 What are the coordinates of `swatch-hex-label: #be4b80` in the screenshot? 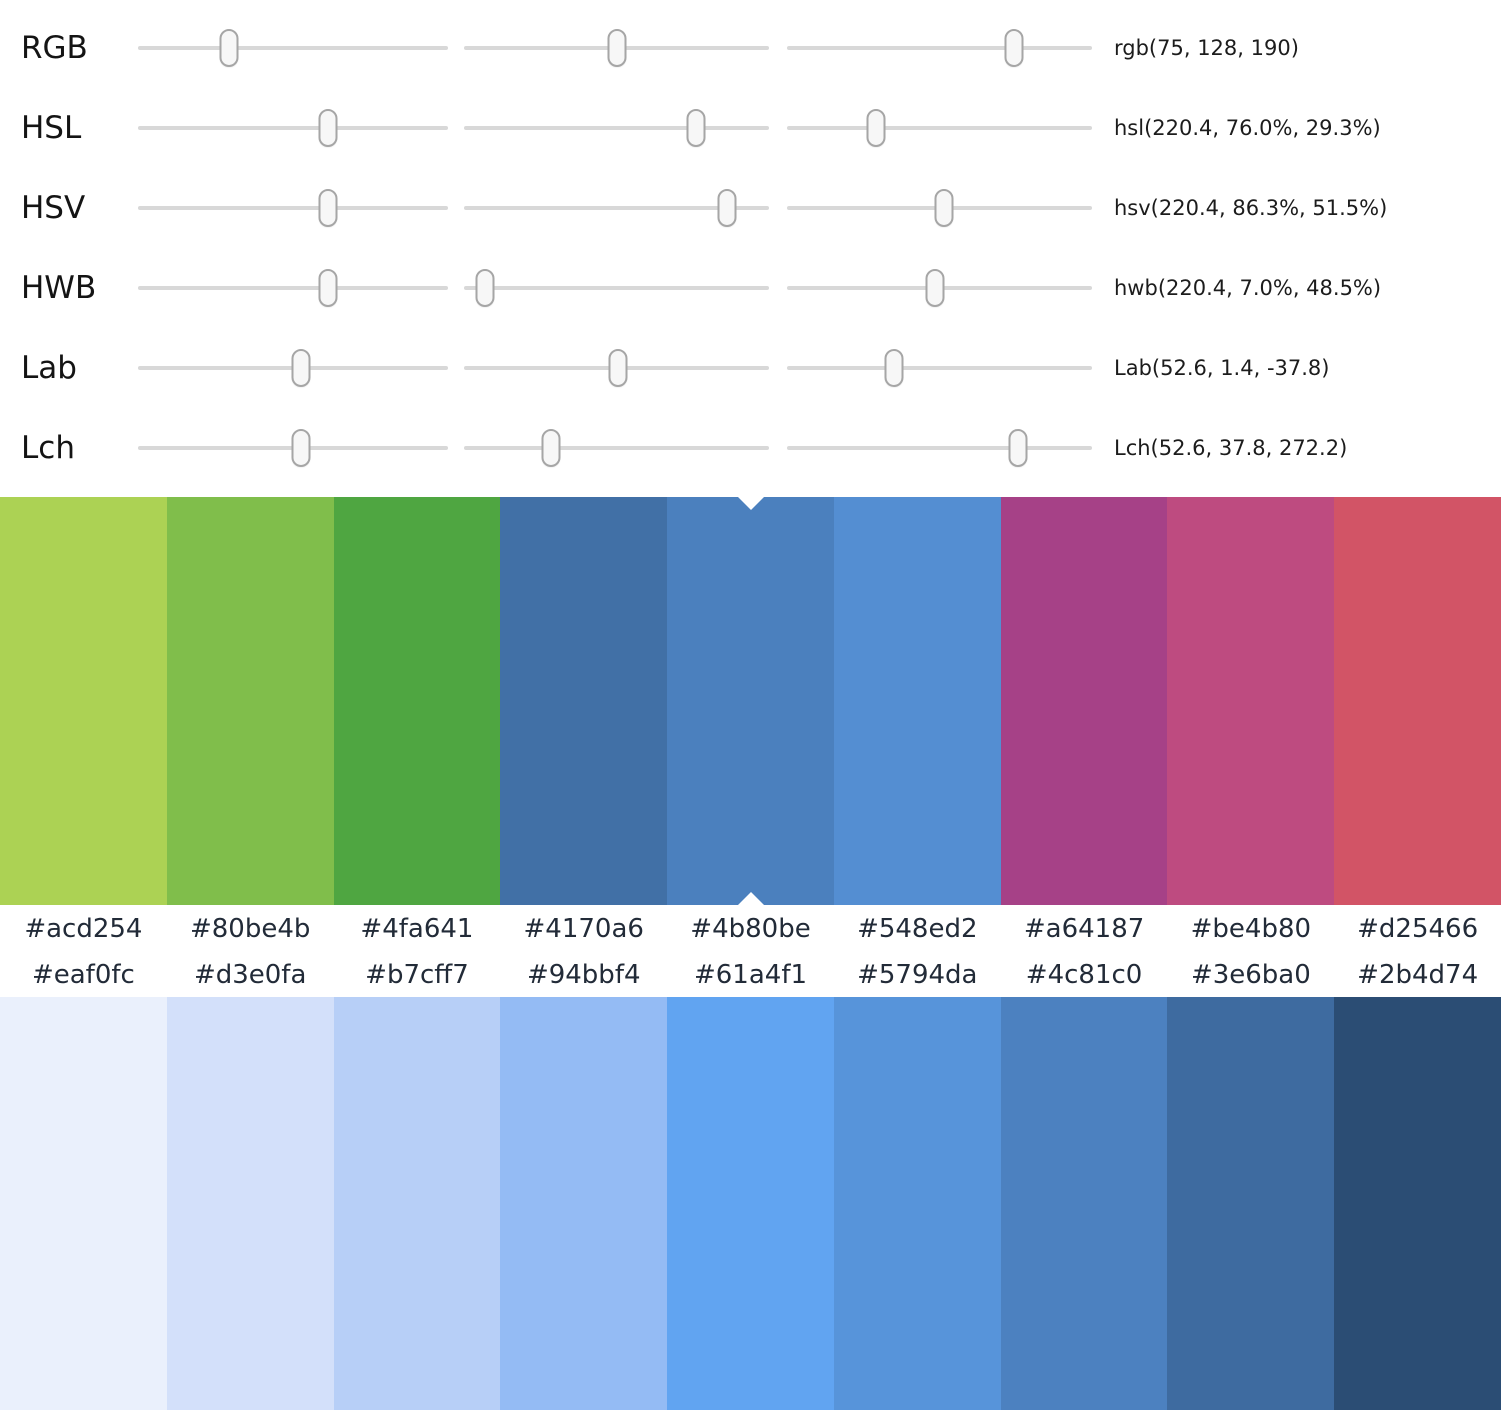 It's located at (1251, 929).